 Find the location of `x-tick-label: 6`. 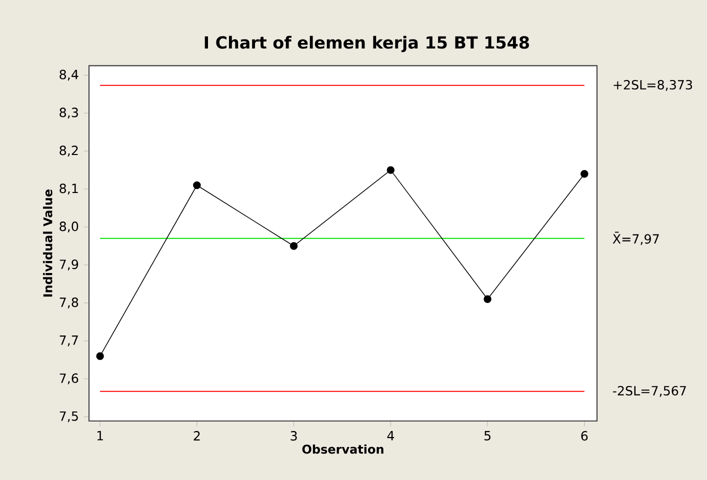

x-tick-label: 6 is located at coordinates (584, 436).